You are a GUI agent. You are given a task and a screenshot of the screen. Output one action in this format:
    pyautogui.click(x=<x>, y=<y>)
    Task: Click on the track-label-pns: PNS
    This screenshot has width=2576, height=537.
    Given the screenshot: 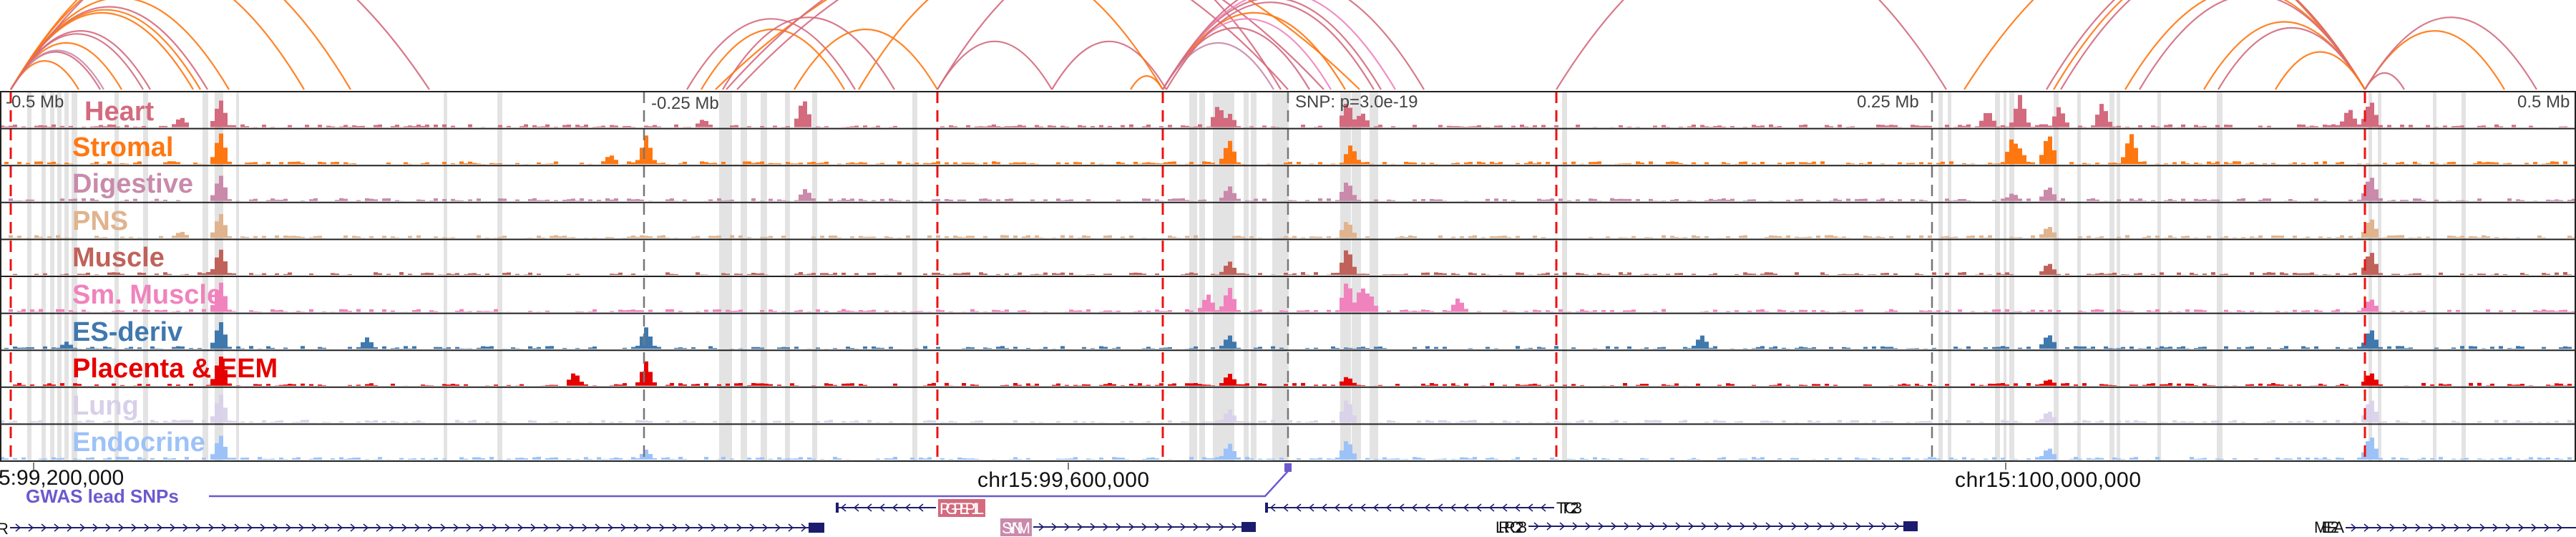 What is the action you would take?
    pyautogui.click(x=100, y=221)
    